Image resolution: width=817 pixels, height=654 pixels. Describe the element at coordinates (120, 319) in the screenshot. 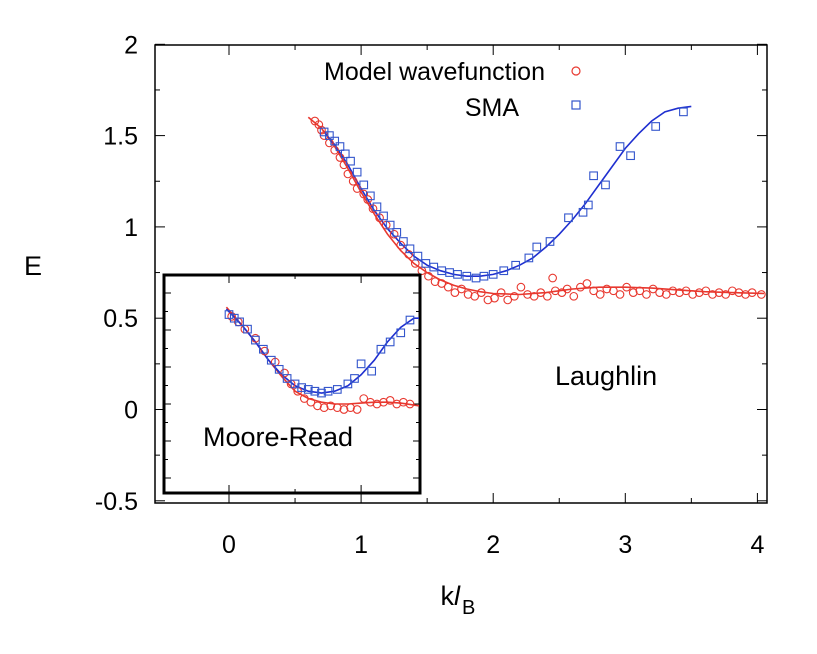

I see `y-tick-label: 0.5` at that location.